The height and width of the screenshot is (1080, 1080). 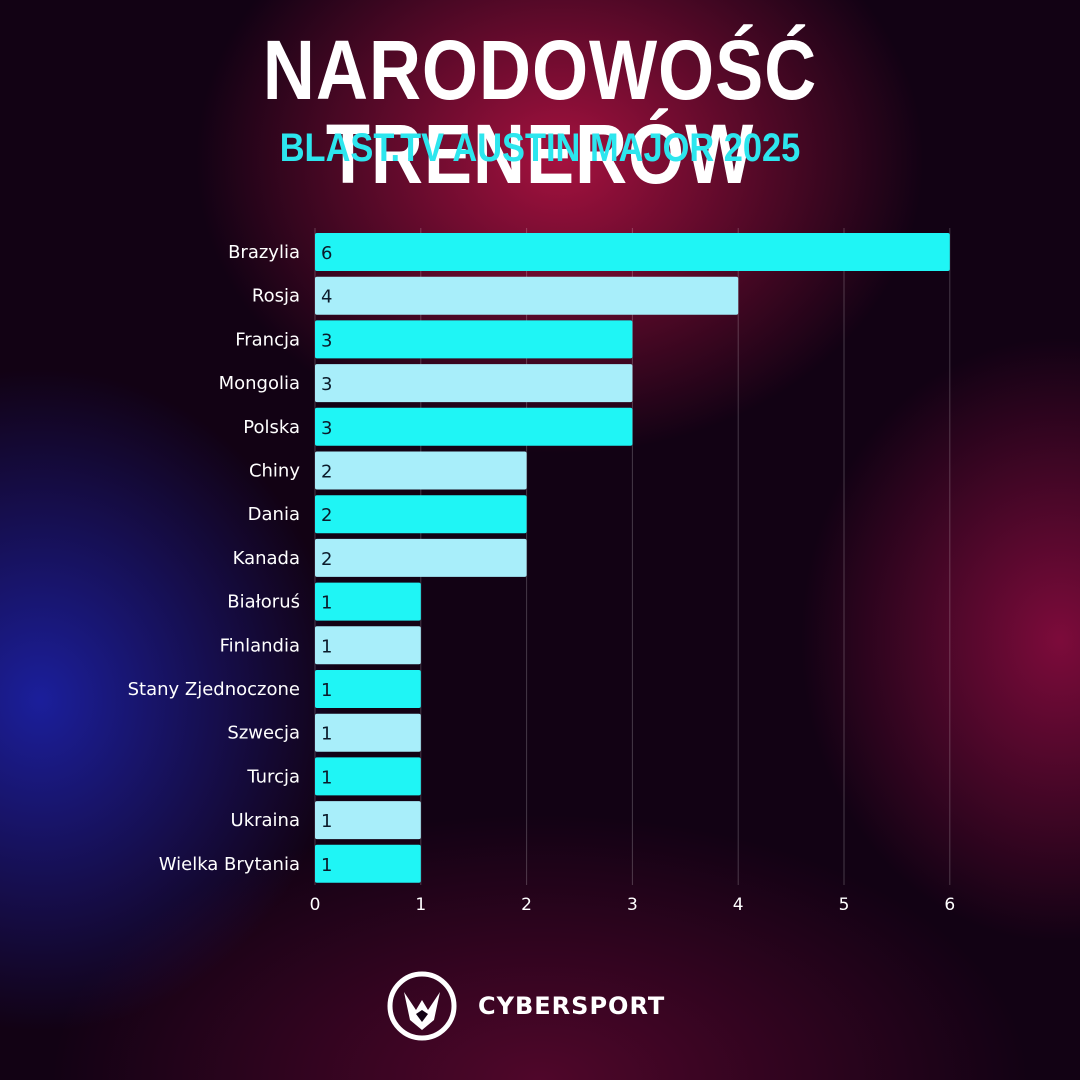 I want to click on category-label: Polska, so click(x=271, y=427).